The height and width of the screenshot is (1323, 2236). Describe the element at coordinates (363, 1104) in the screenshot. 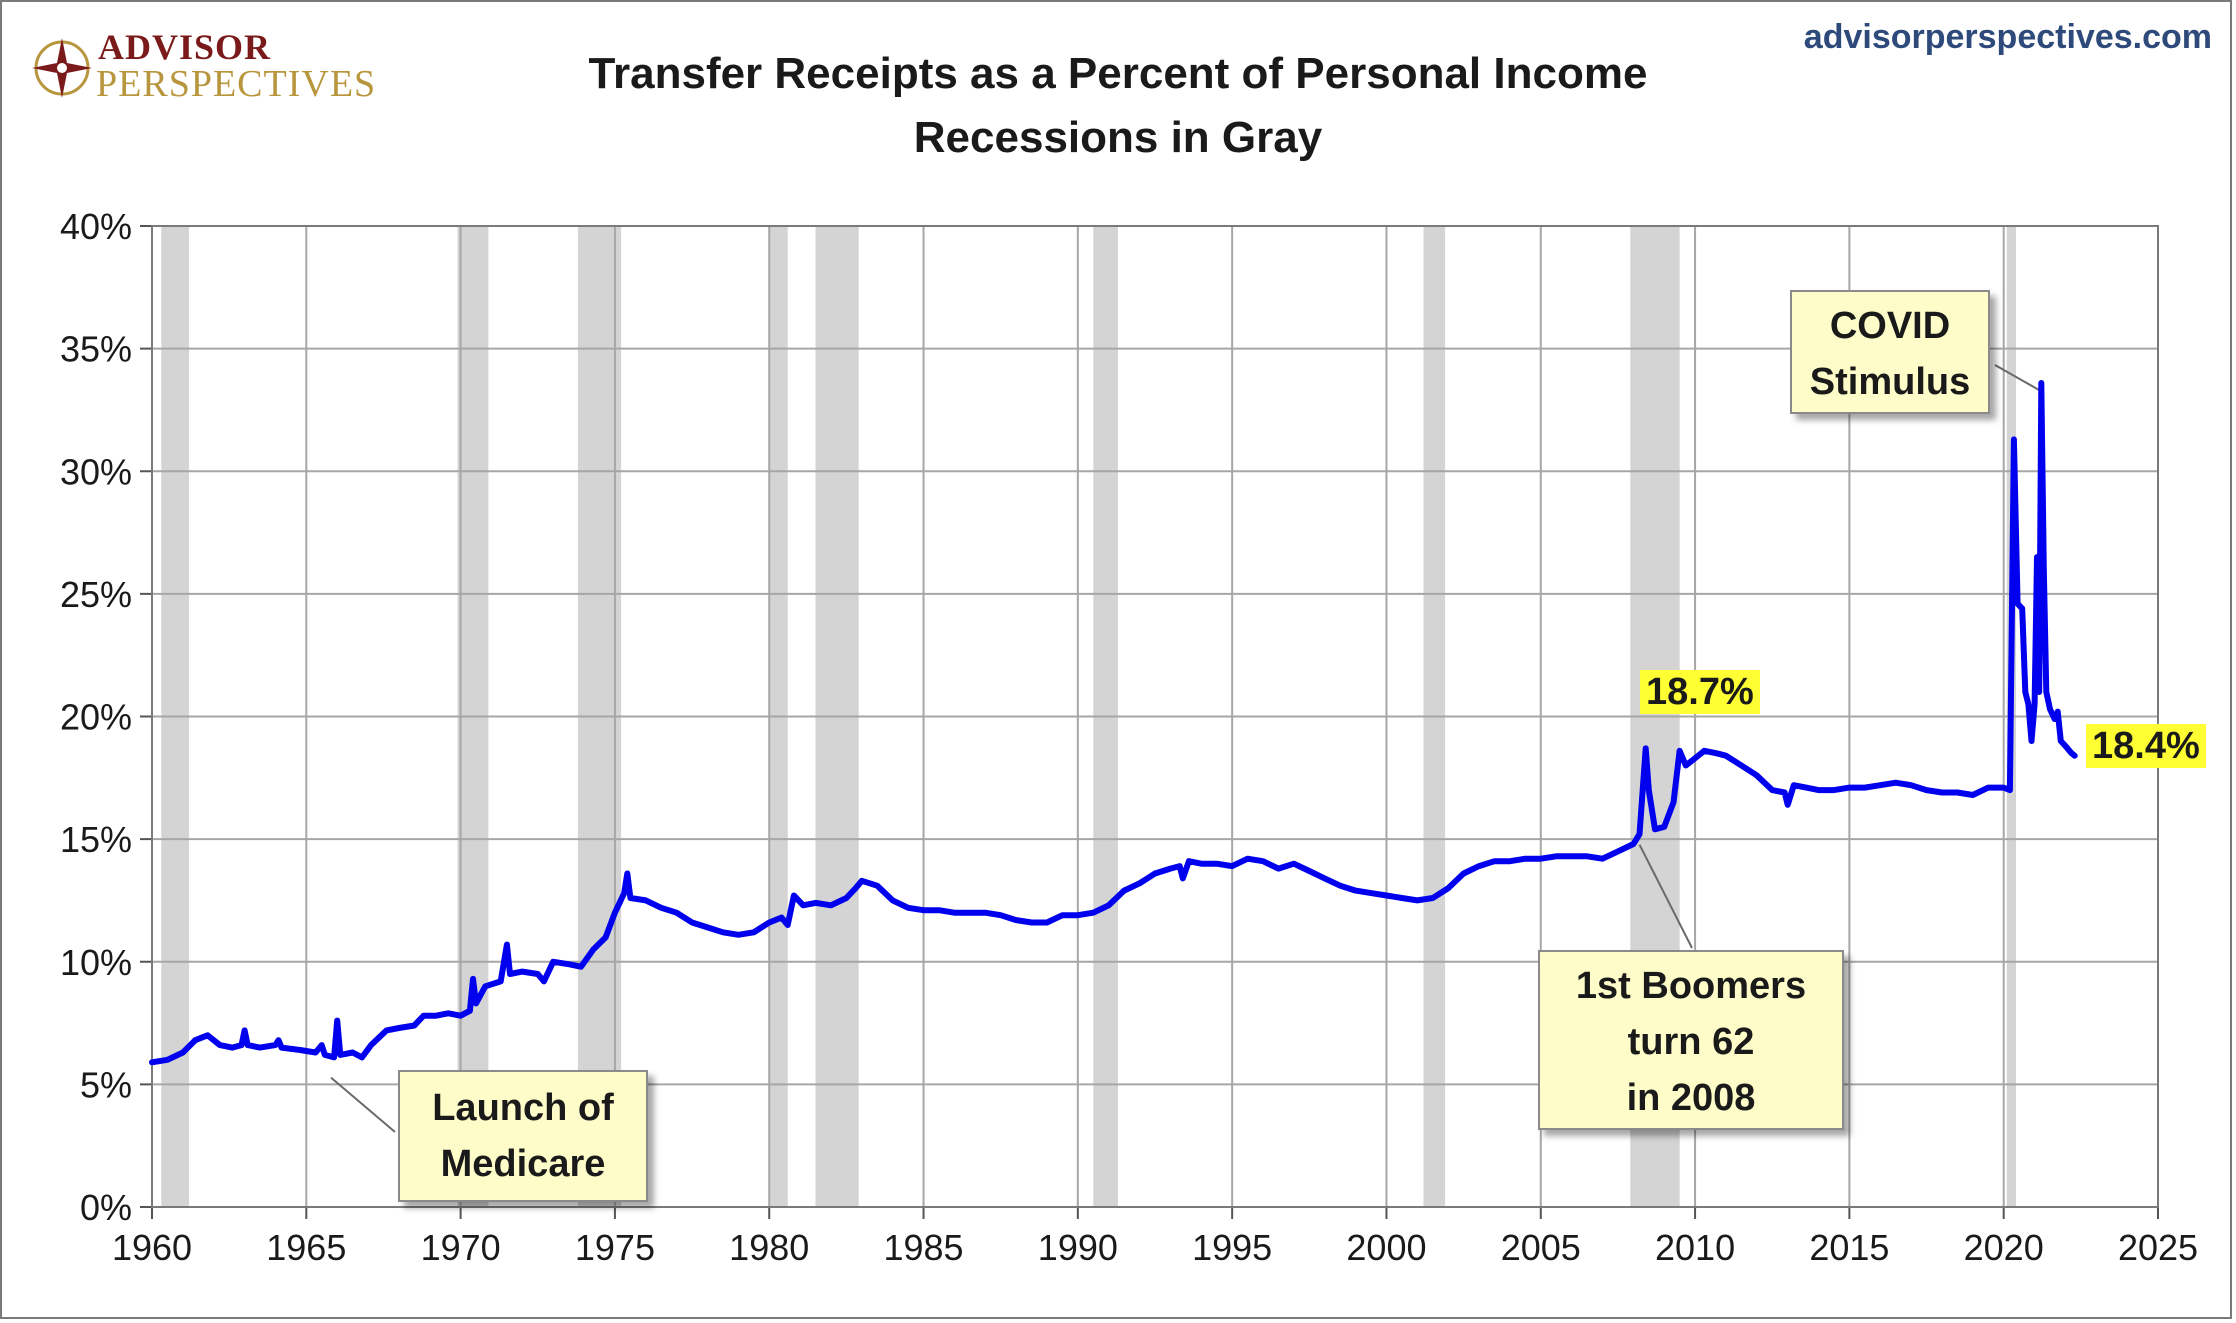

I see `leader-medicare` at that location.